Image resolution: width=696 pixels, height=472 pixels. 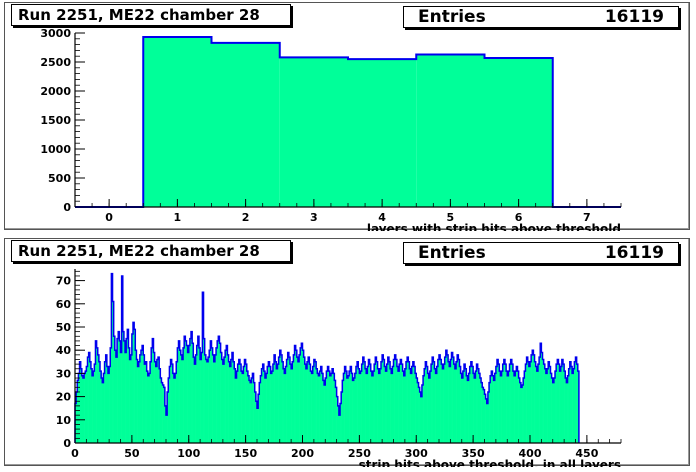 I want to click on y-tick-label: 50, so click(x=64, y=327).